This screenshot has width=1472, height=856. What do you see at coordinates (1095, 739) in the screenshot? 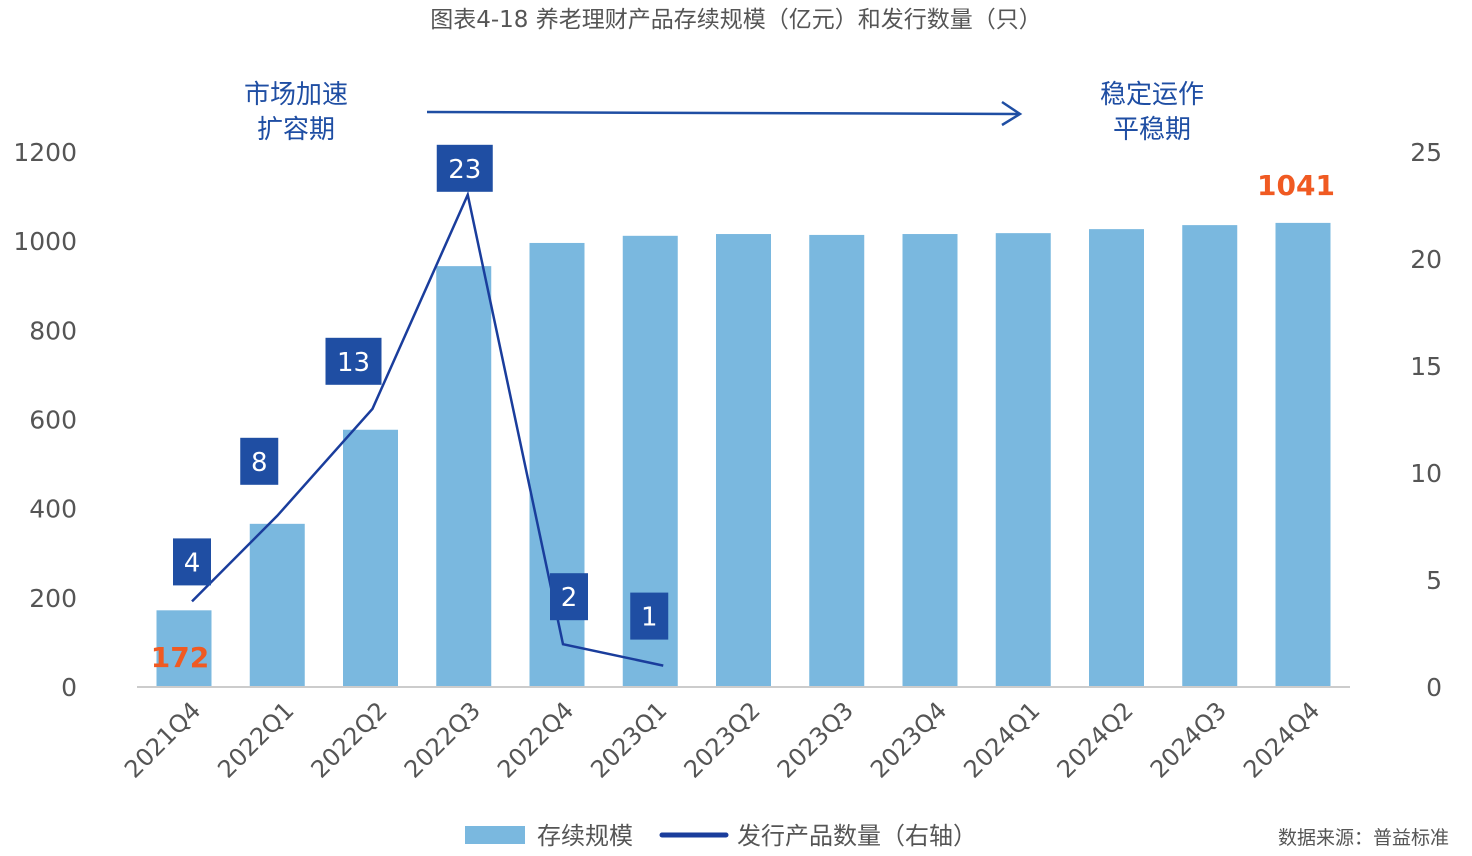
I see `x-tick-label: 2024Q2` at bounding box center [1095, 739].